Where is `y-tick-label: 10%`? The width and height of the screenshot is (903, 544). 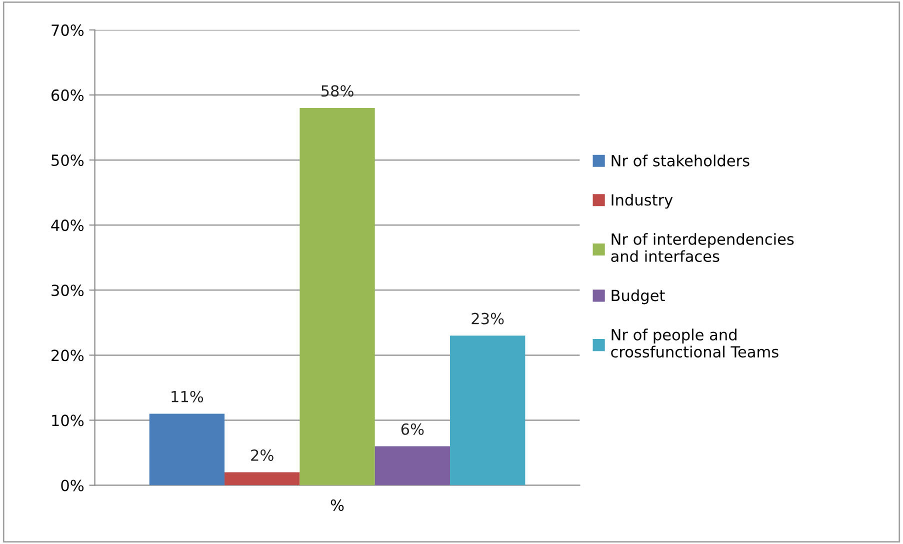 y-tick-label: 10% is located at coordinates (68, 420).